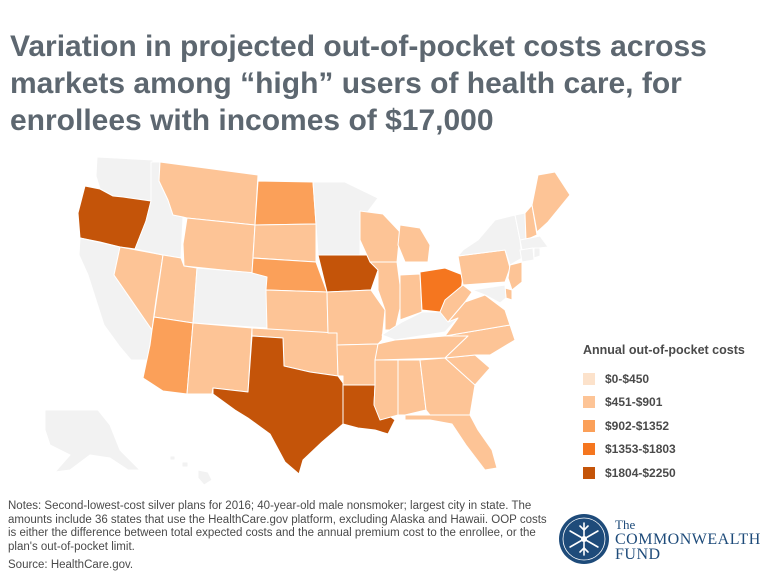 The image size is (768, 576). What do you see at coordinates (285, 203) in the screenshot?
I see `state-nd` at bounding box center [285, 203].